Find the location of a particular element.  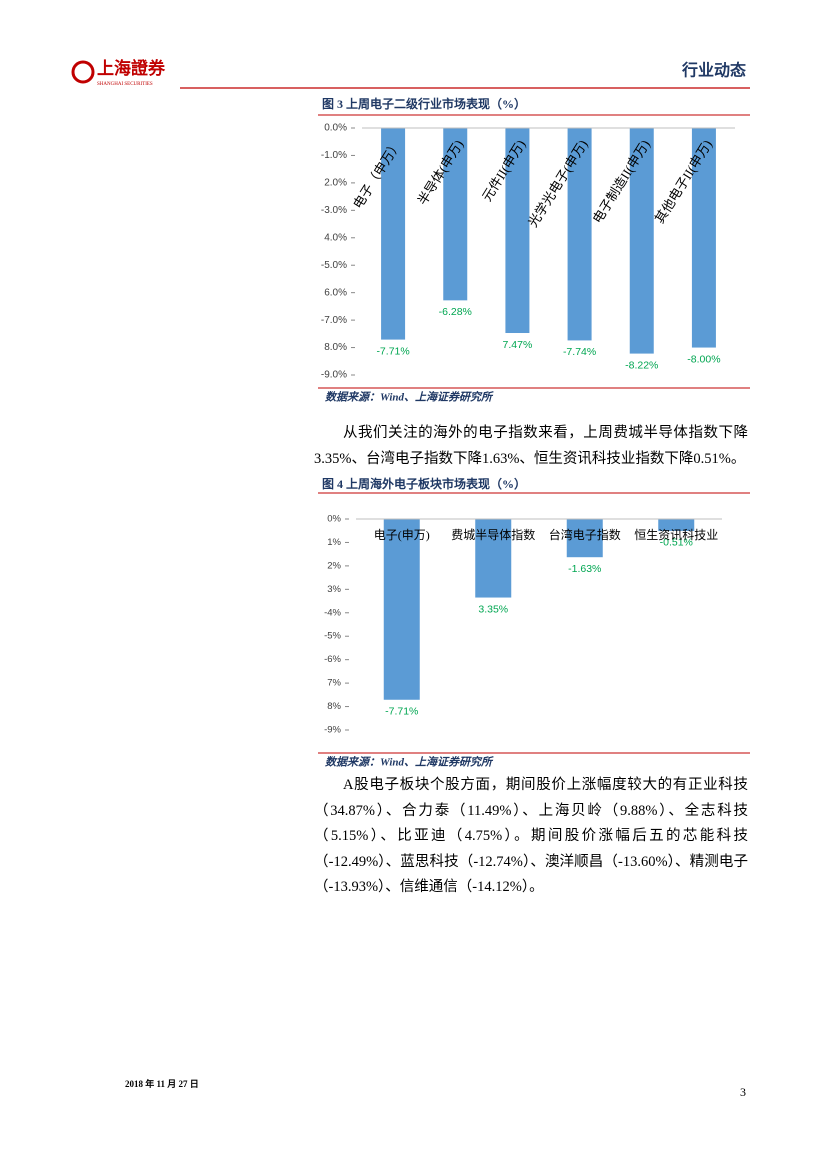

logo-icon is located at coordinates (83, 72).